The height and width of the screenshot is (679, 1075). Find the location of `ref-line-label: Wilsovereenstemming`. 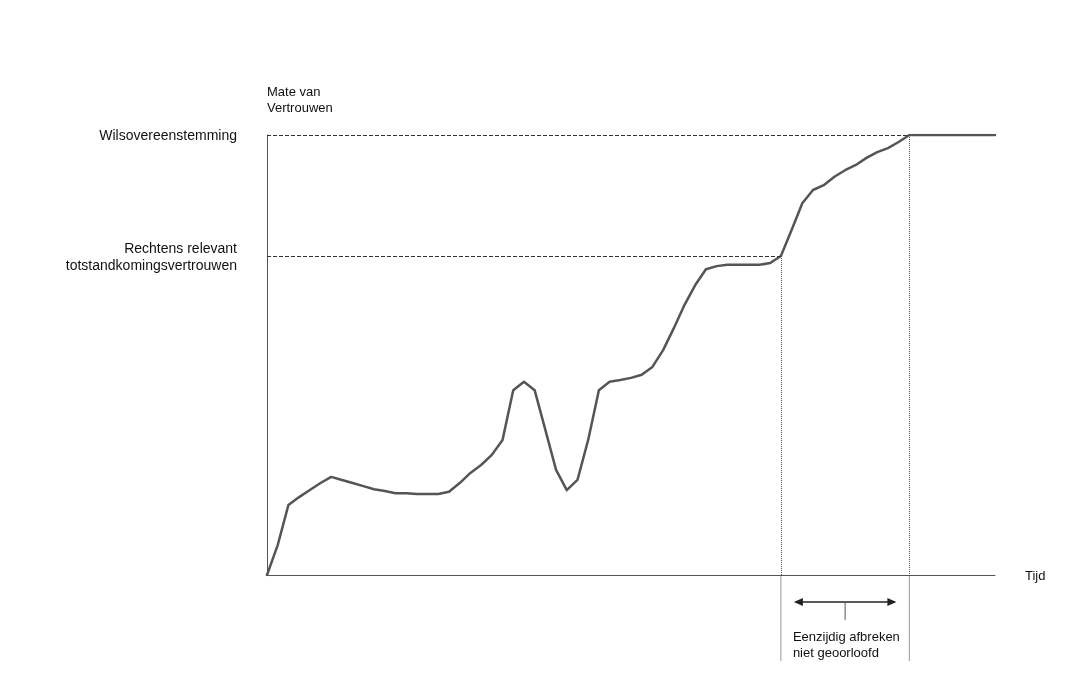

ref-line-label: Wilsovereenstemming is located at coordinates (168, 135).